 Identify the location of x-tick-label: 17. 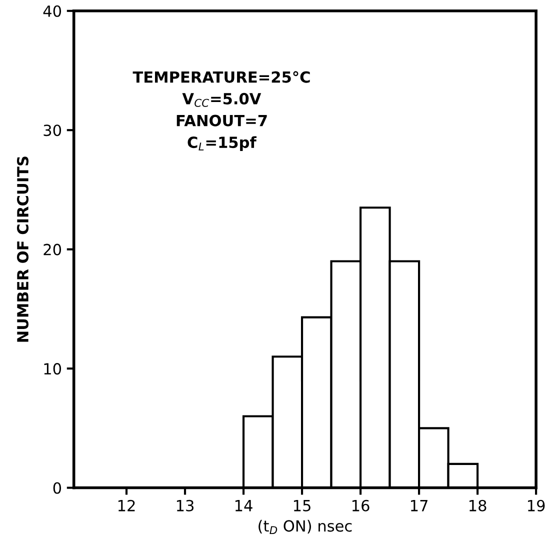
(419, 506).